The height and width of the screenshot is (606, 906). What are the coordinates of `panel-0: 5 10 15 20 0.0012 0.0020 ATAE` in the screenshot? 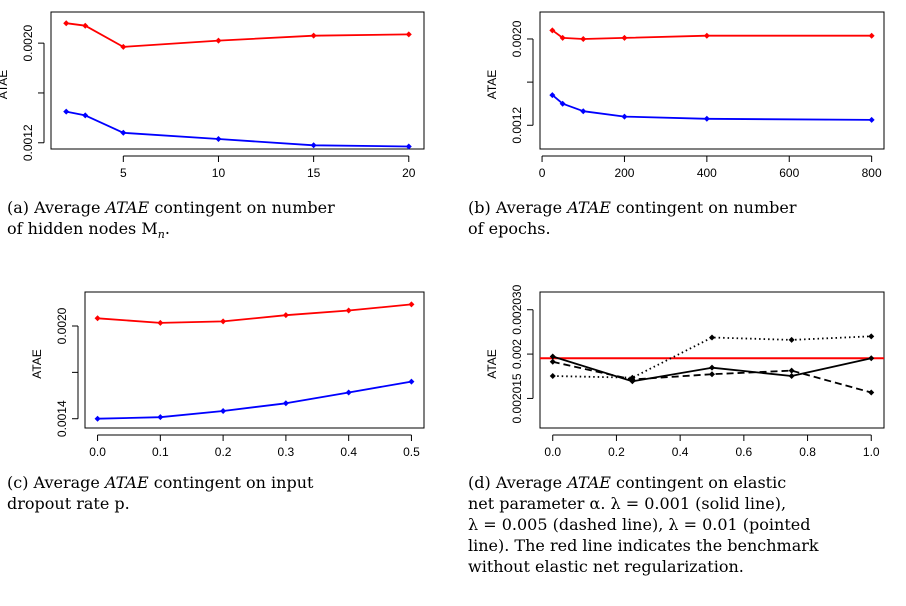 It's located at (212, 95).